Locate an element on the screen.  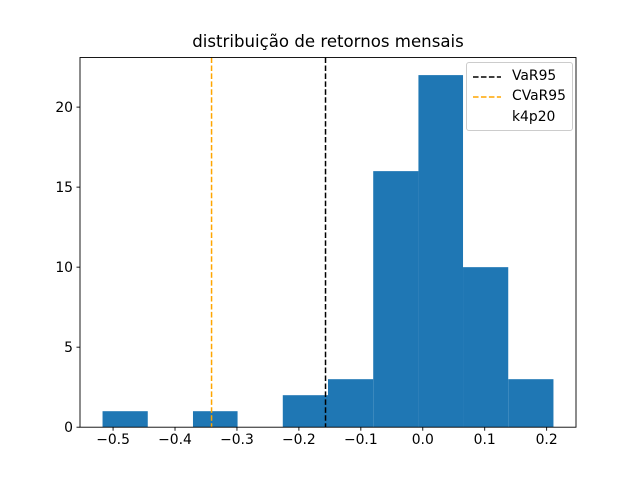
legend-item-var95: VaR95 is located at coordinates (522, 77).